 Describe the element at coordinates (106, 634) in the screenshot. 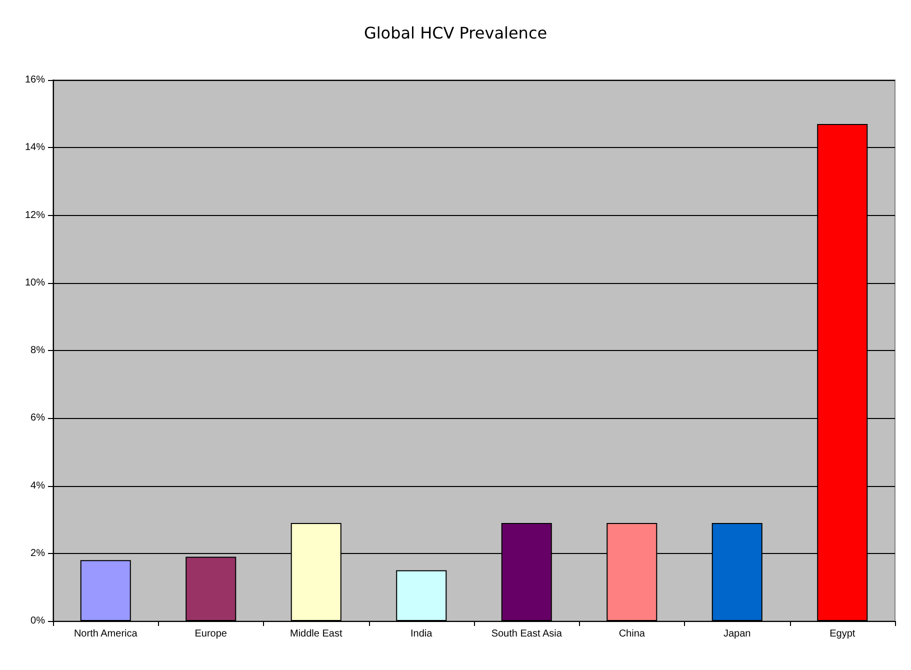

I see `x-tick-label: North America` at that location.